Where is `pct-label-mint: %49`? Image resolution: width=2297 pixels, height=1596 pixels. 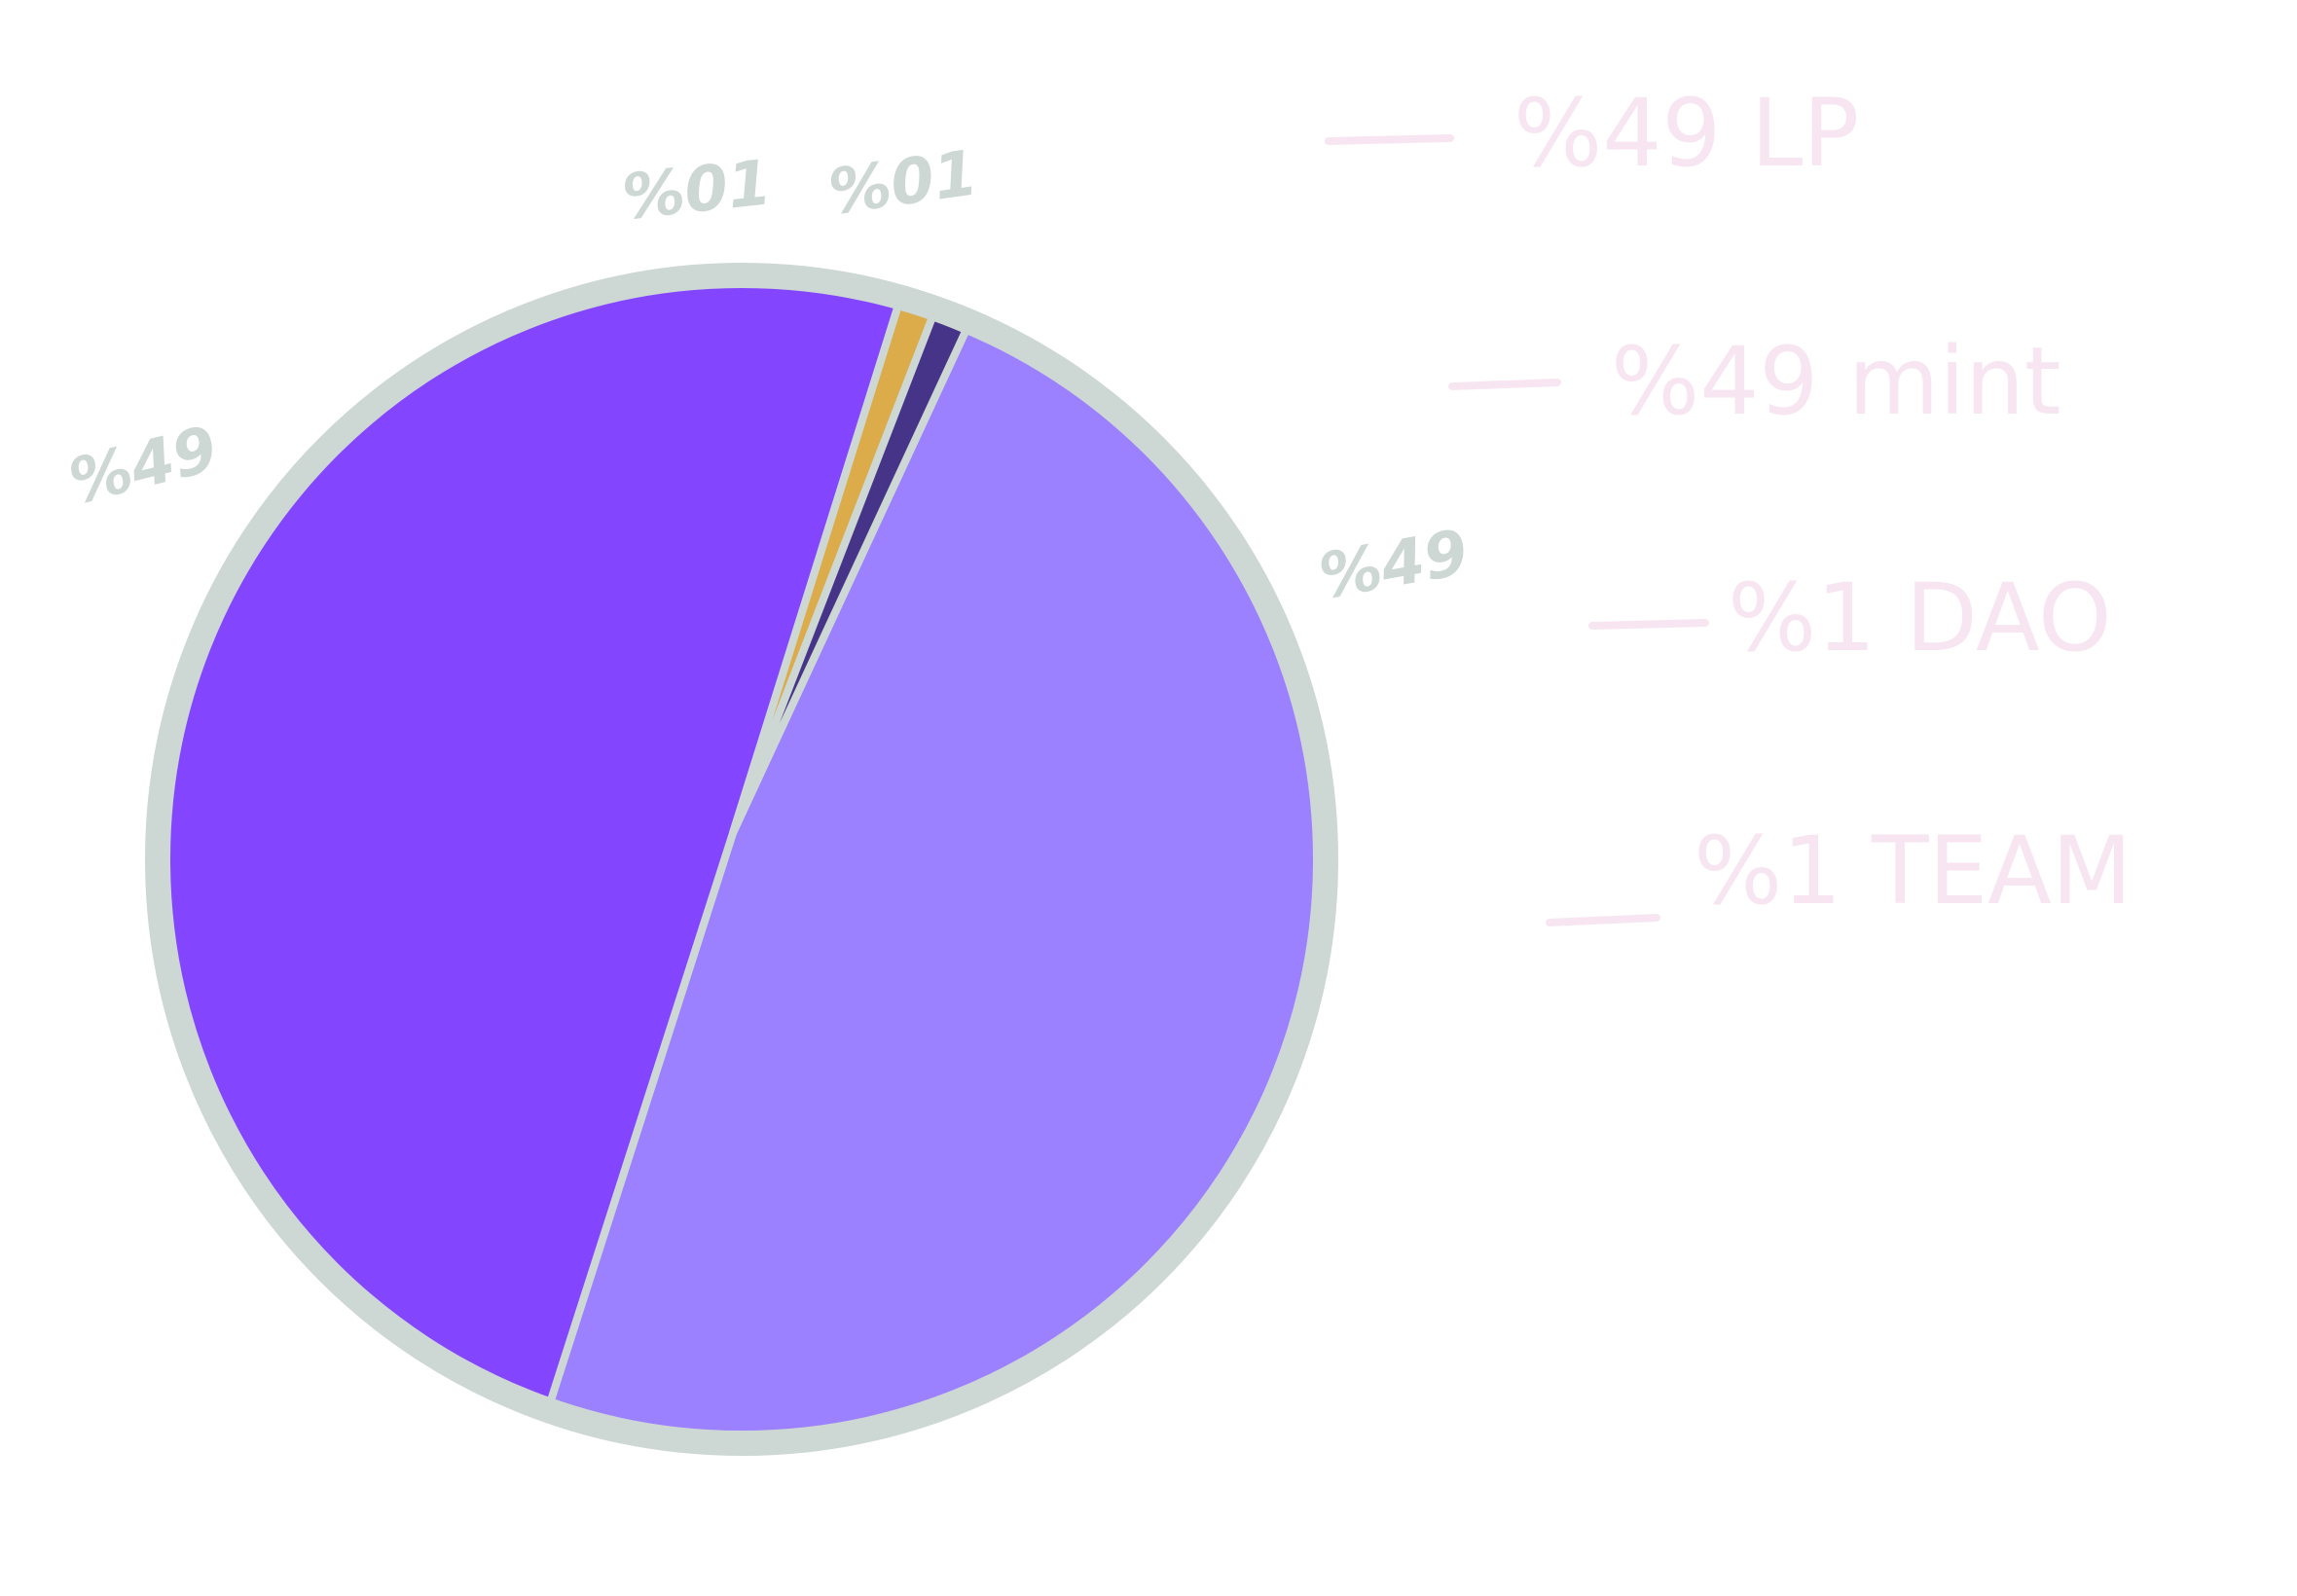
pct-label-mint: %49 is located at coordinates (143, 467).